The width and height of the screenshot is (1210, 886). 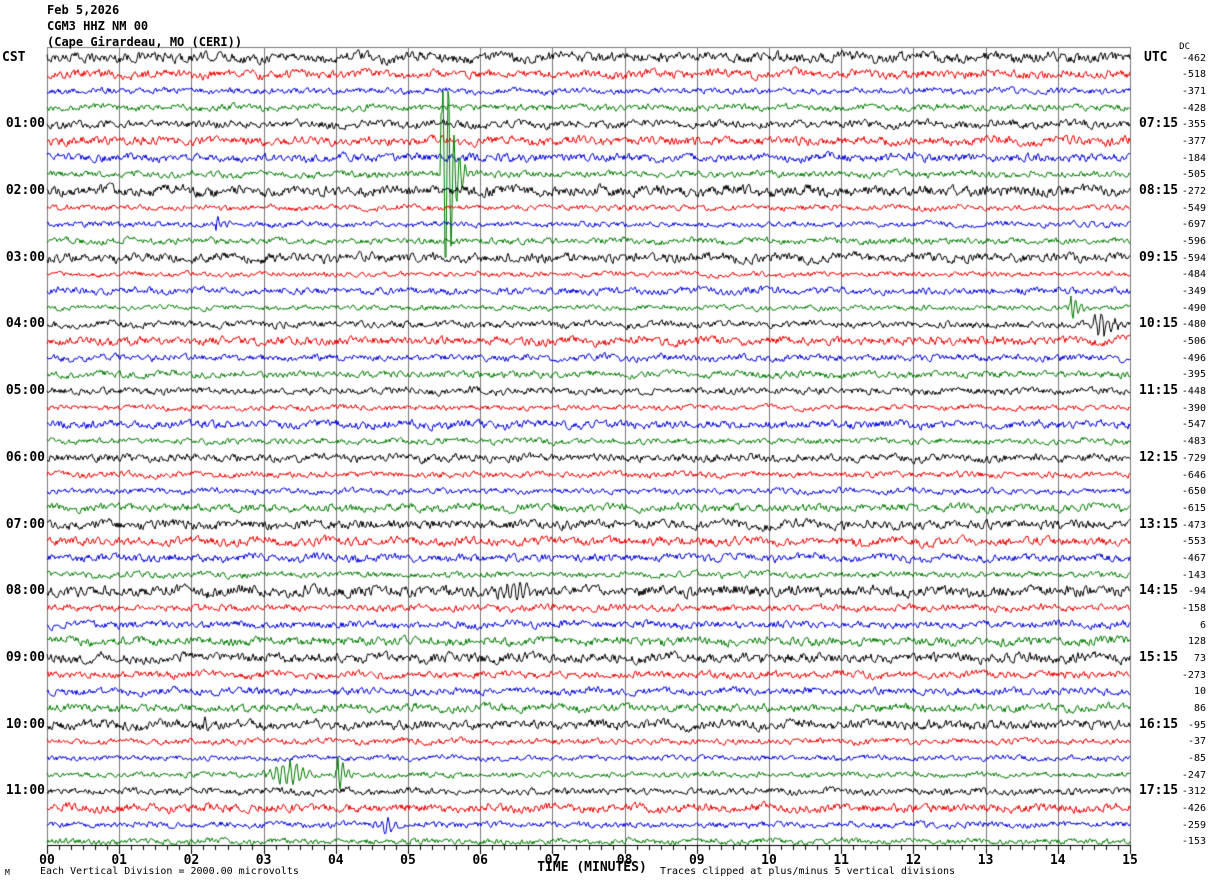 What do you see at coordinates (1057, 860) in the screenshot?
I see `minute-tick-label: 14` at bounding box center [1057, 860].